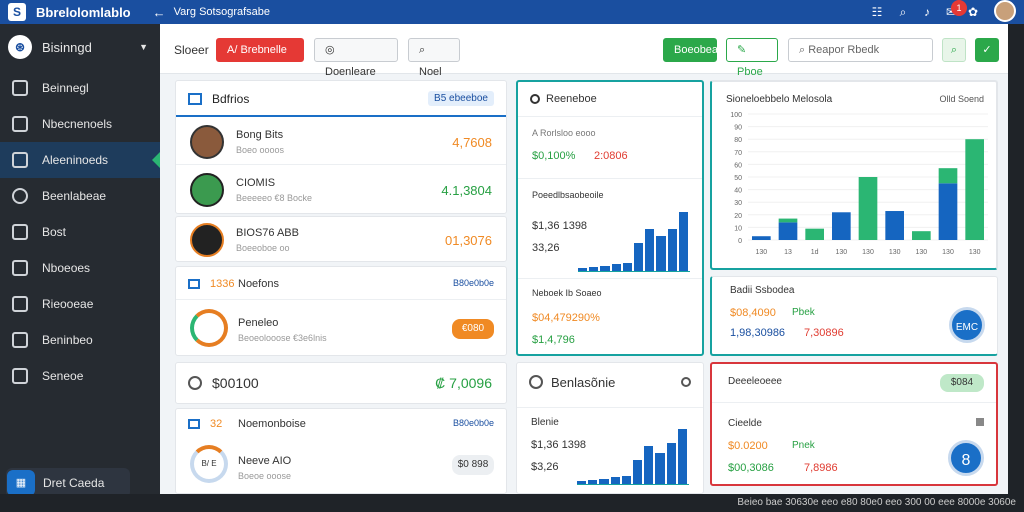 The width and height of the screenshot is (1024, 512). I want to click on circle-icon, so click(535, 99).